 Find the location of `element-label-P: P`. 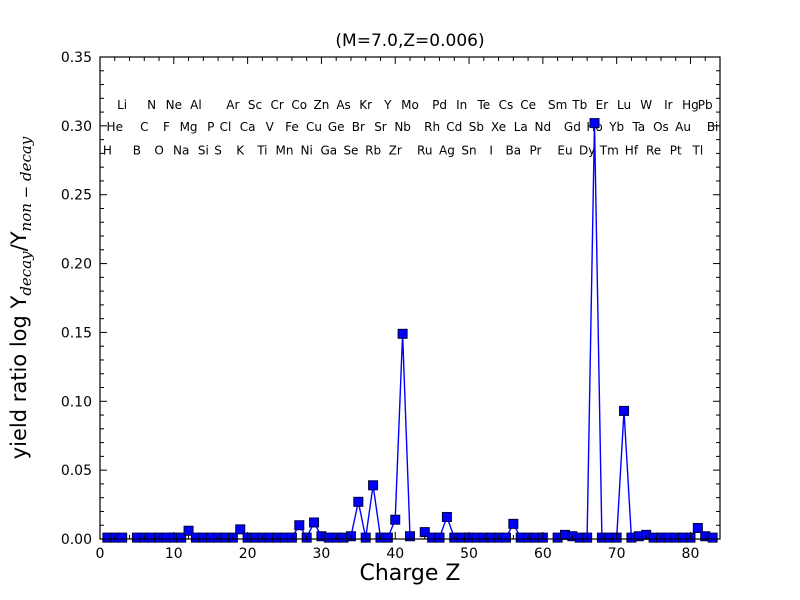

element-label-P: P is located at coordinates (210, 127).